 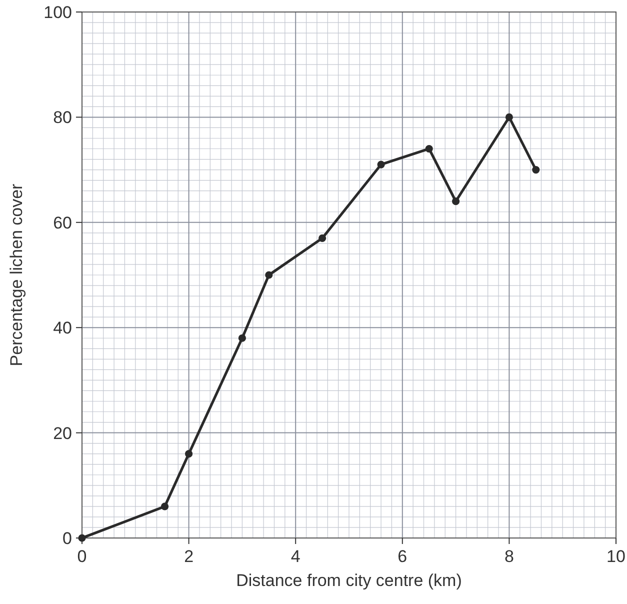 I want to click on y-tick-label: 80, so click(x=62, y=118).